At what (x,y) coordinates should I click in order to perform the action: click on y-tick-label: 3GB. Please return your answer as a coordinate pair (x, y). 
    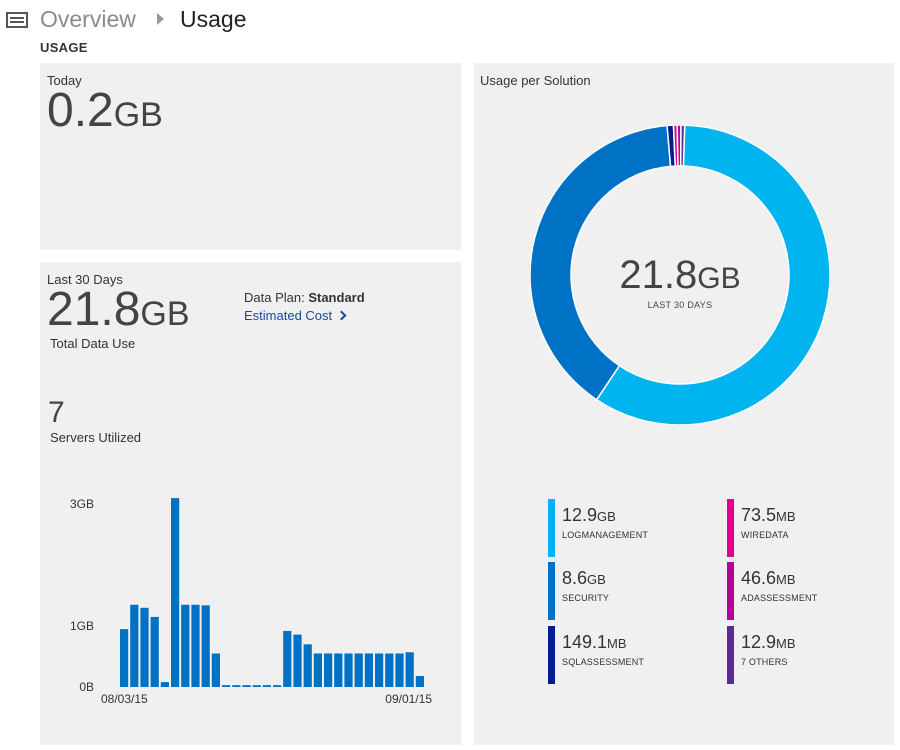
    Looking at the image, I should click on (82, 504).